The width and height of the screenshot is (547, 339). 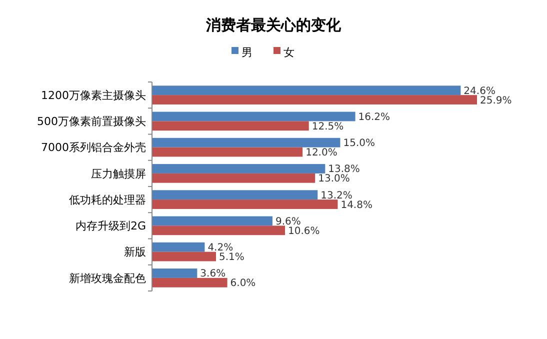 What do you see at coordinates (496, 100) in the screenshot?
I see `data-label: 25.9%` at bounding box center [496, 100].